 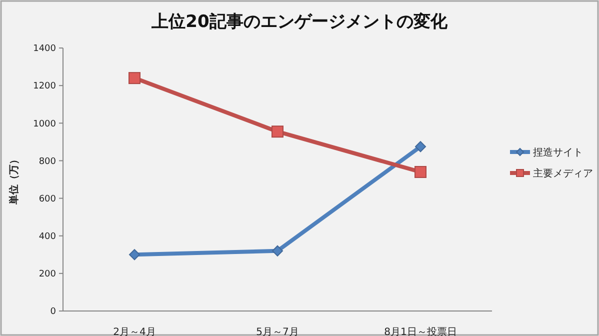 What do you see at coordinates (44, 87) in the screenshot?
I see `y-tick-label: 1200` at bounding box center [44, 87].